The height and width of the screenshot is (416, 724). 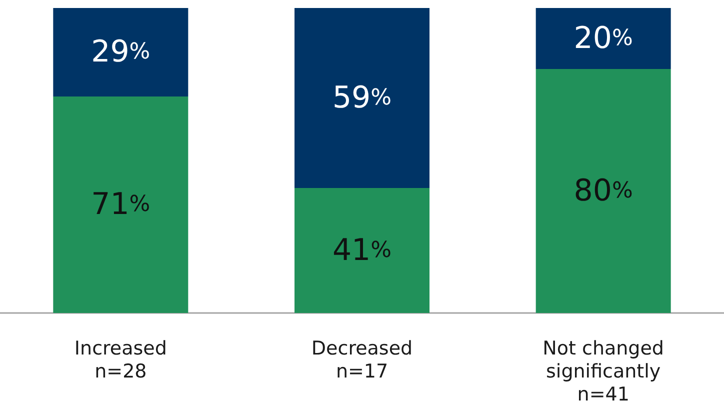 I want to click on data-label: 41%, so click(x=362, y=250).